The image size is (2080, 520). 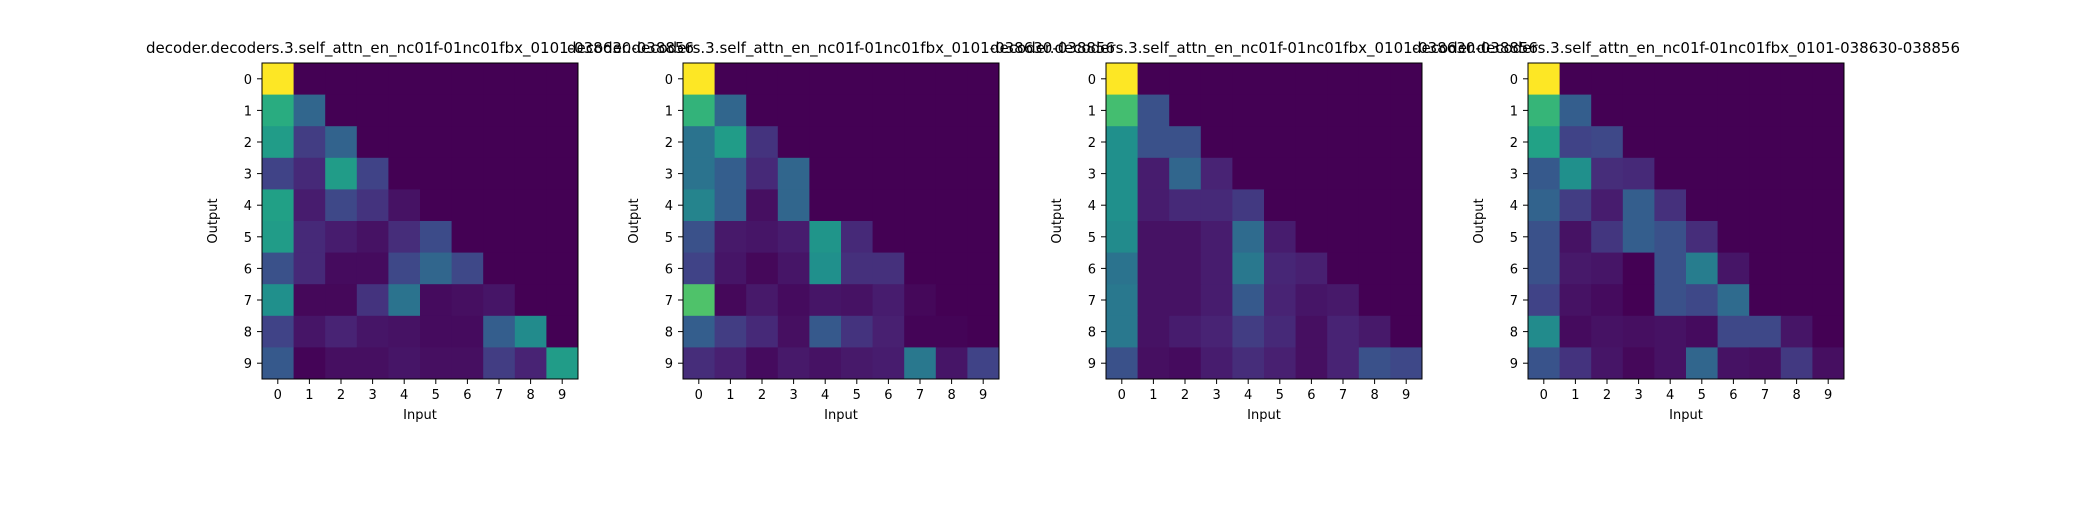 I want to click on plot-frame, so click(x=841, y=221).